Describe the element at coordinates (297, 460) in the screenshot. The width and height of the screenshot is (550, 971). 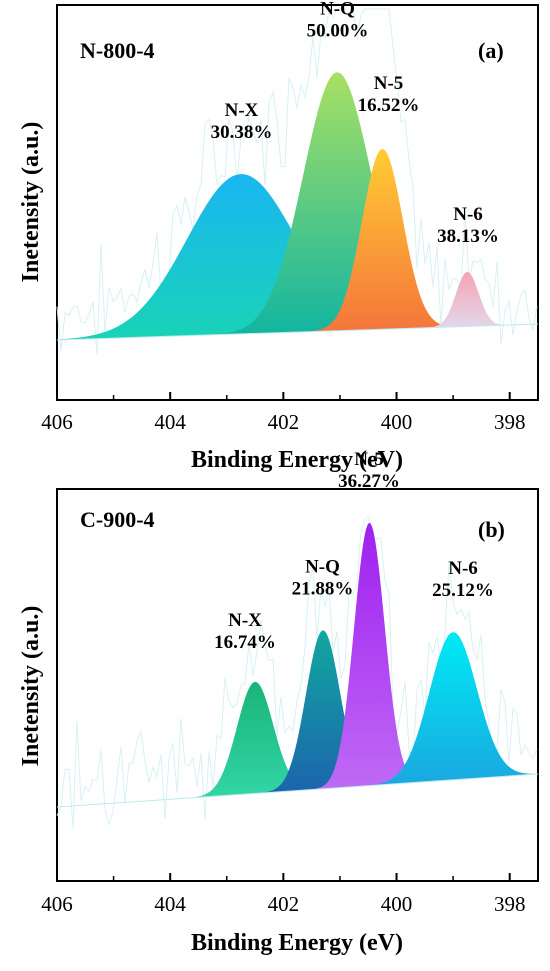
I see `x-axis-title-a: Binding Energy (eV)` at that location.